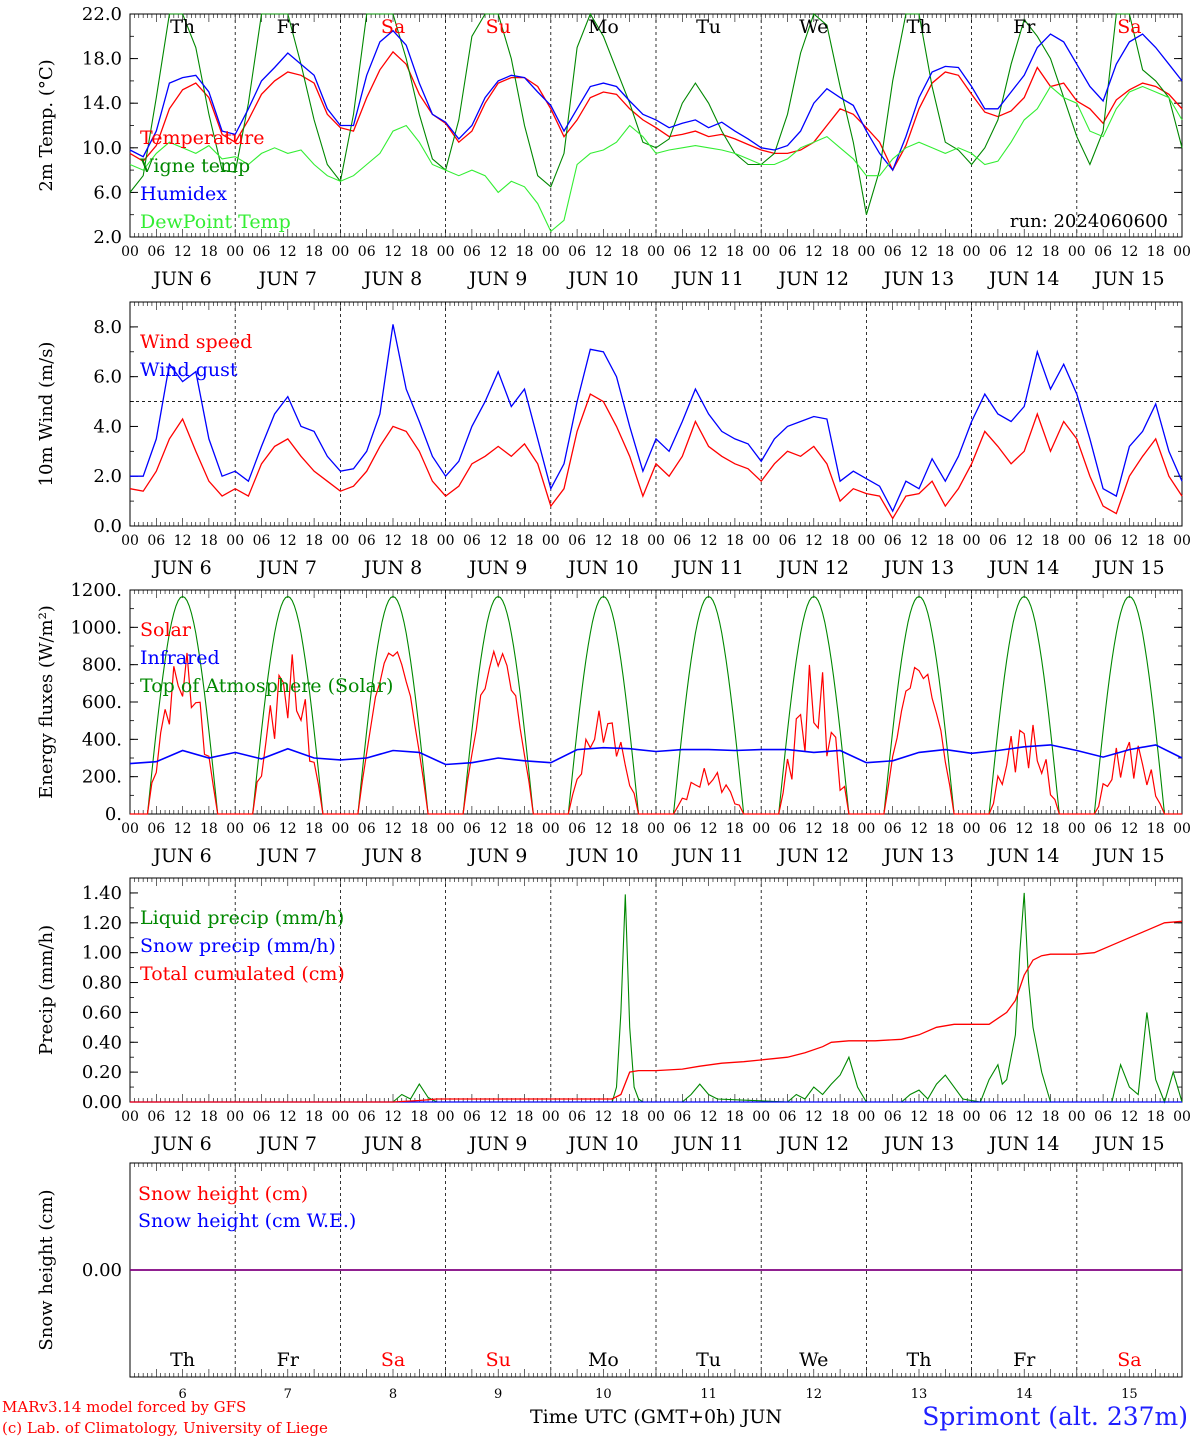 This screenshot has height=1440, width=1194. What do you see at coordinates (656, 702) in the screenshot?
I see `panel-frame` at bounding box center [656, 702].